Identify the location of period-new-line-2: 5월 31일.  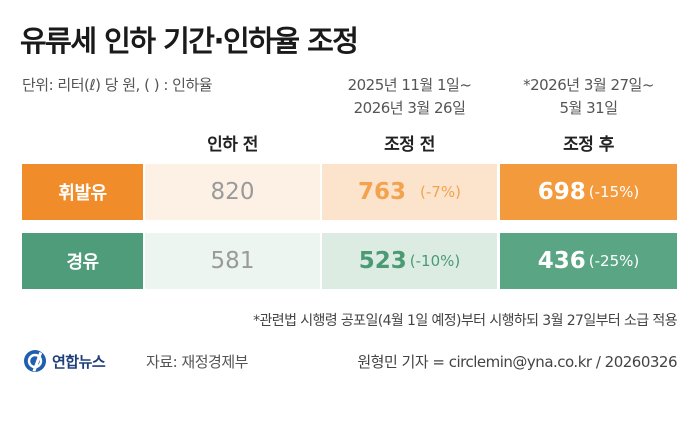
(589, 108).